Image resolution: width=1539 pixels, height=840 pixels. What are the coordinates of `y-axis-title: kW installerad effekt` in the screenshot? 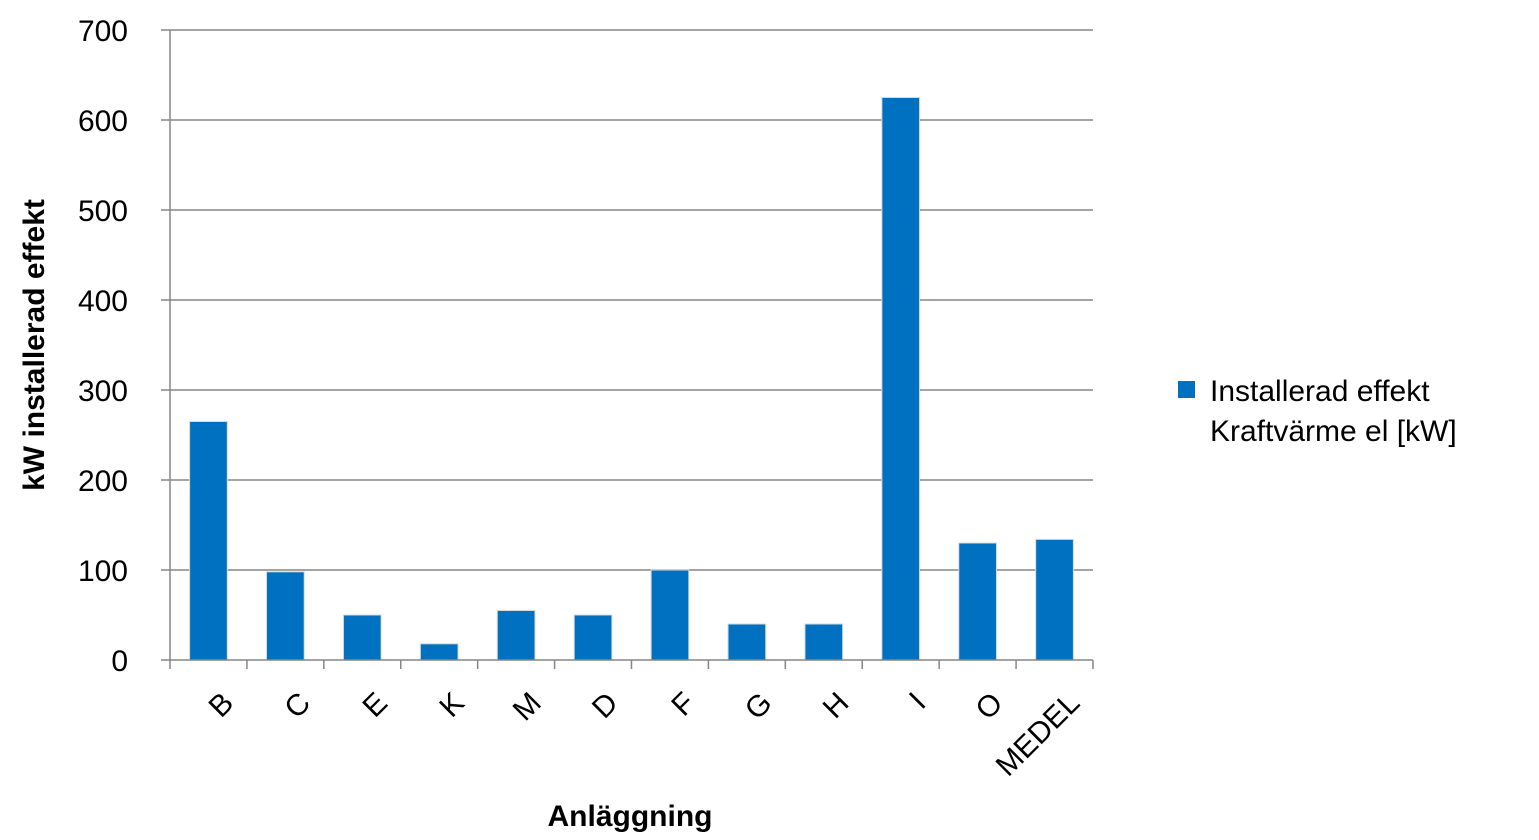 It's located at (34, 345).